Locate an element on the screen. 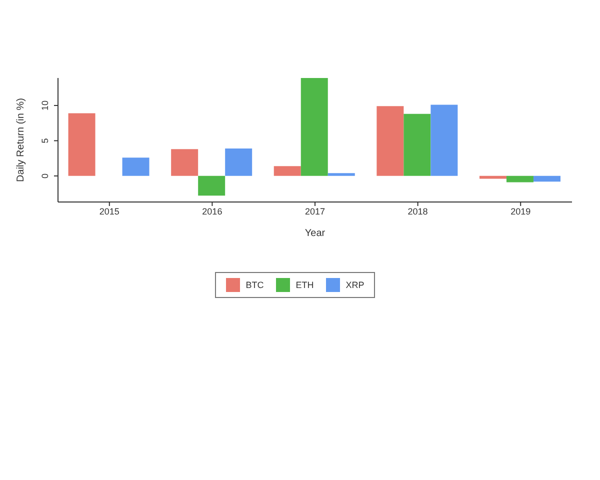  x-tick-label: 2018 is located at coordinates (418, 211).